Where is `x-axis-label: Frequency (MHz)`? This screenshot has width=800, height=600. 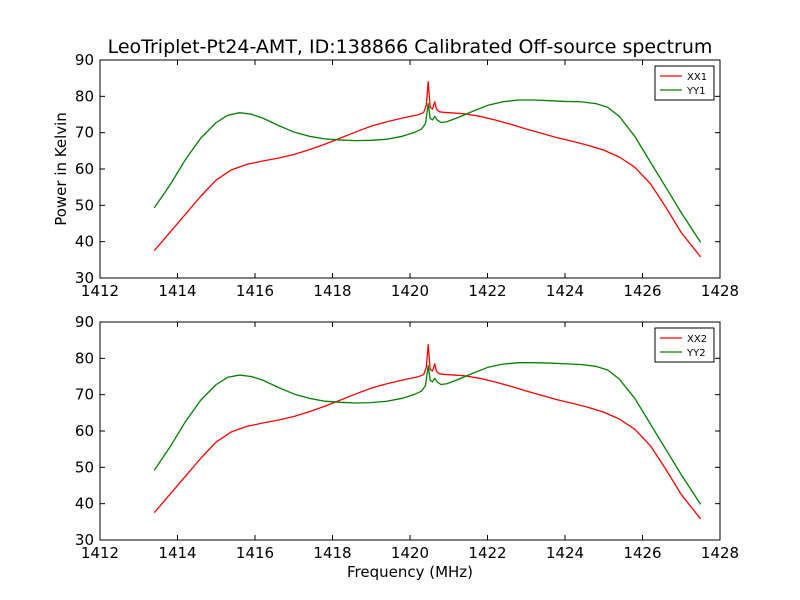
x-axis-label: Frequency (MHz) is located at coordinates (410, 572).